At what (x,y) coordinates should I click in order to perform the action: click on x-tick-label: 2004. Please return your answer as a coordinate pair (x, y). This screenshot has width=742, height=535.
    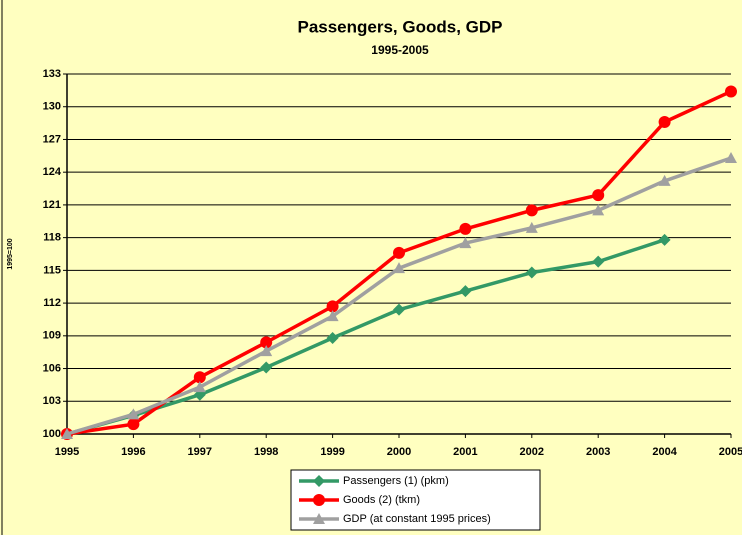
    Looking at the image, I should click on (664, 452).